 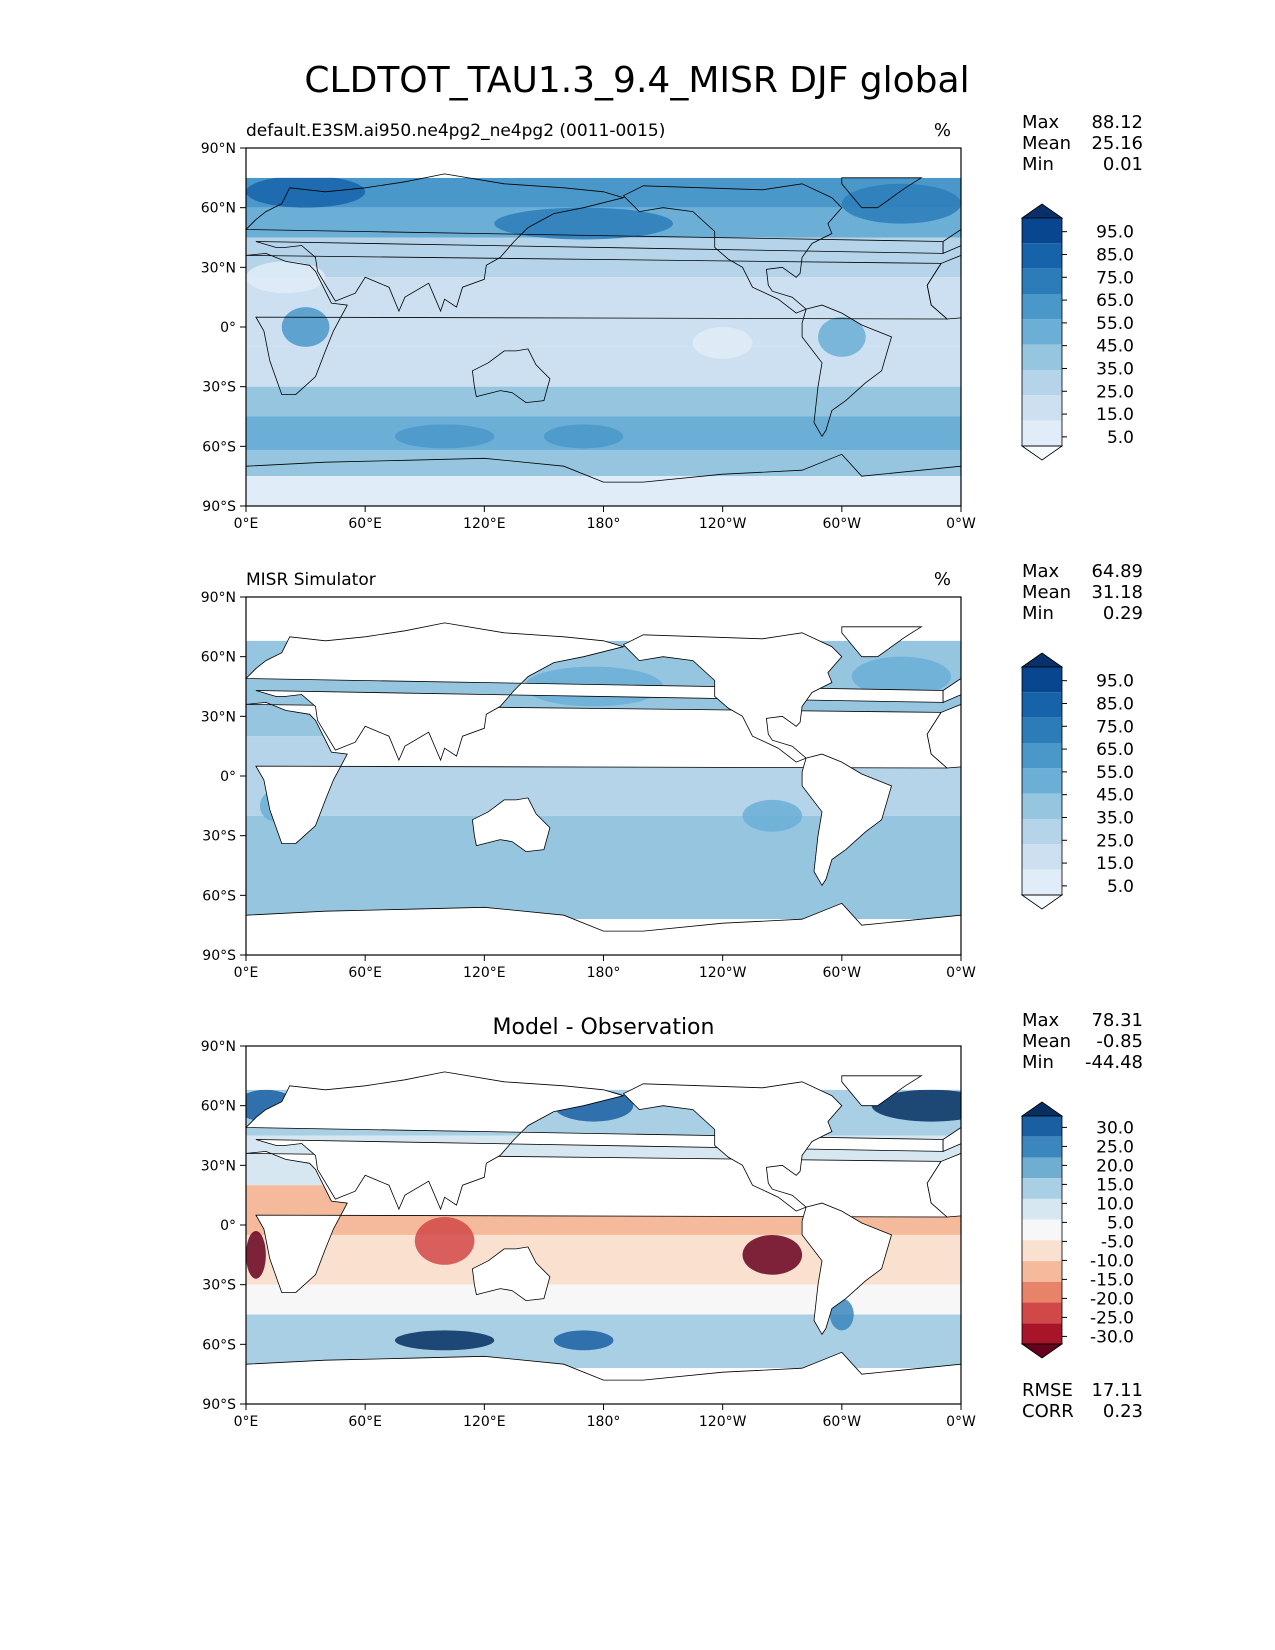 I want to click on y-tick-label: 0°, so click(x=228, y=328).